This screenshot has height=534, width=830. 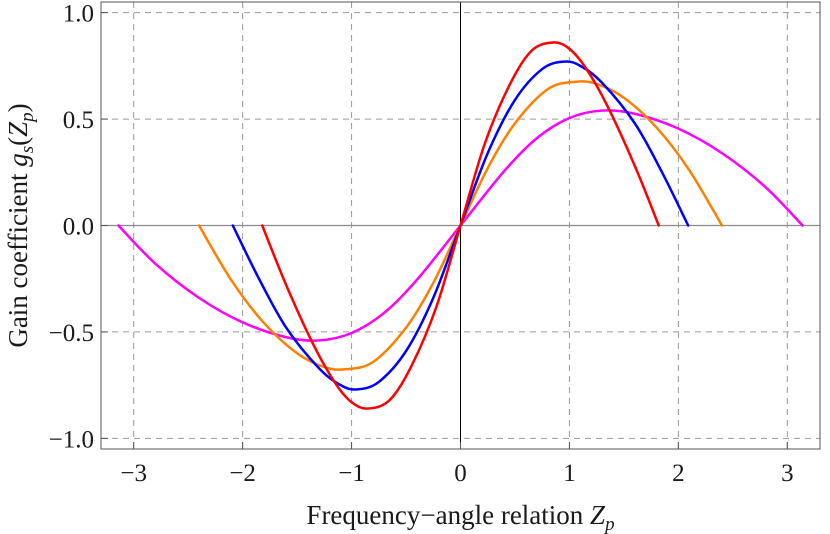 What do you see at coordinates (27, 149) in the screenshot?
I see `y-axis-title-sub: s` at bounding box center [27, 149].